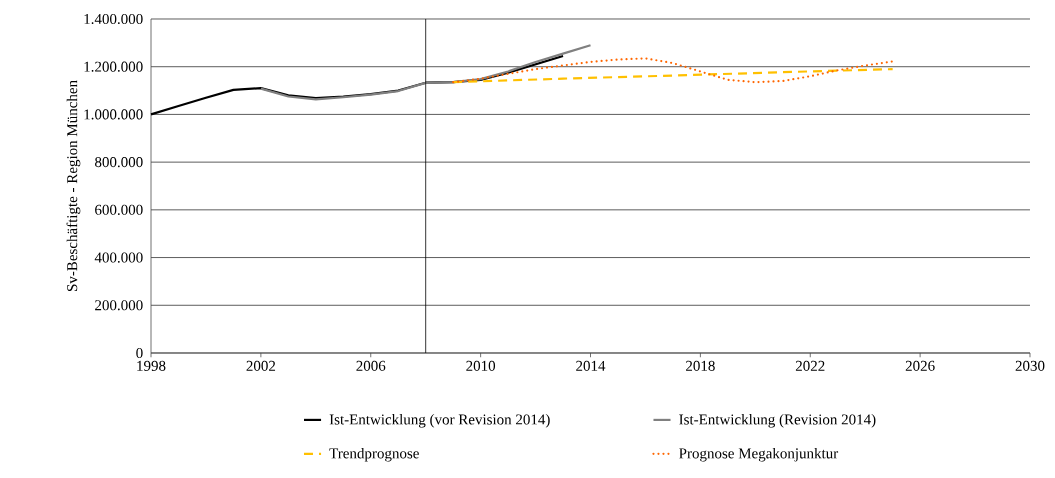  I want to click on x-tick-label: 2030, so click(1030, 365).